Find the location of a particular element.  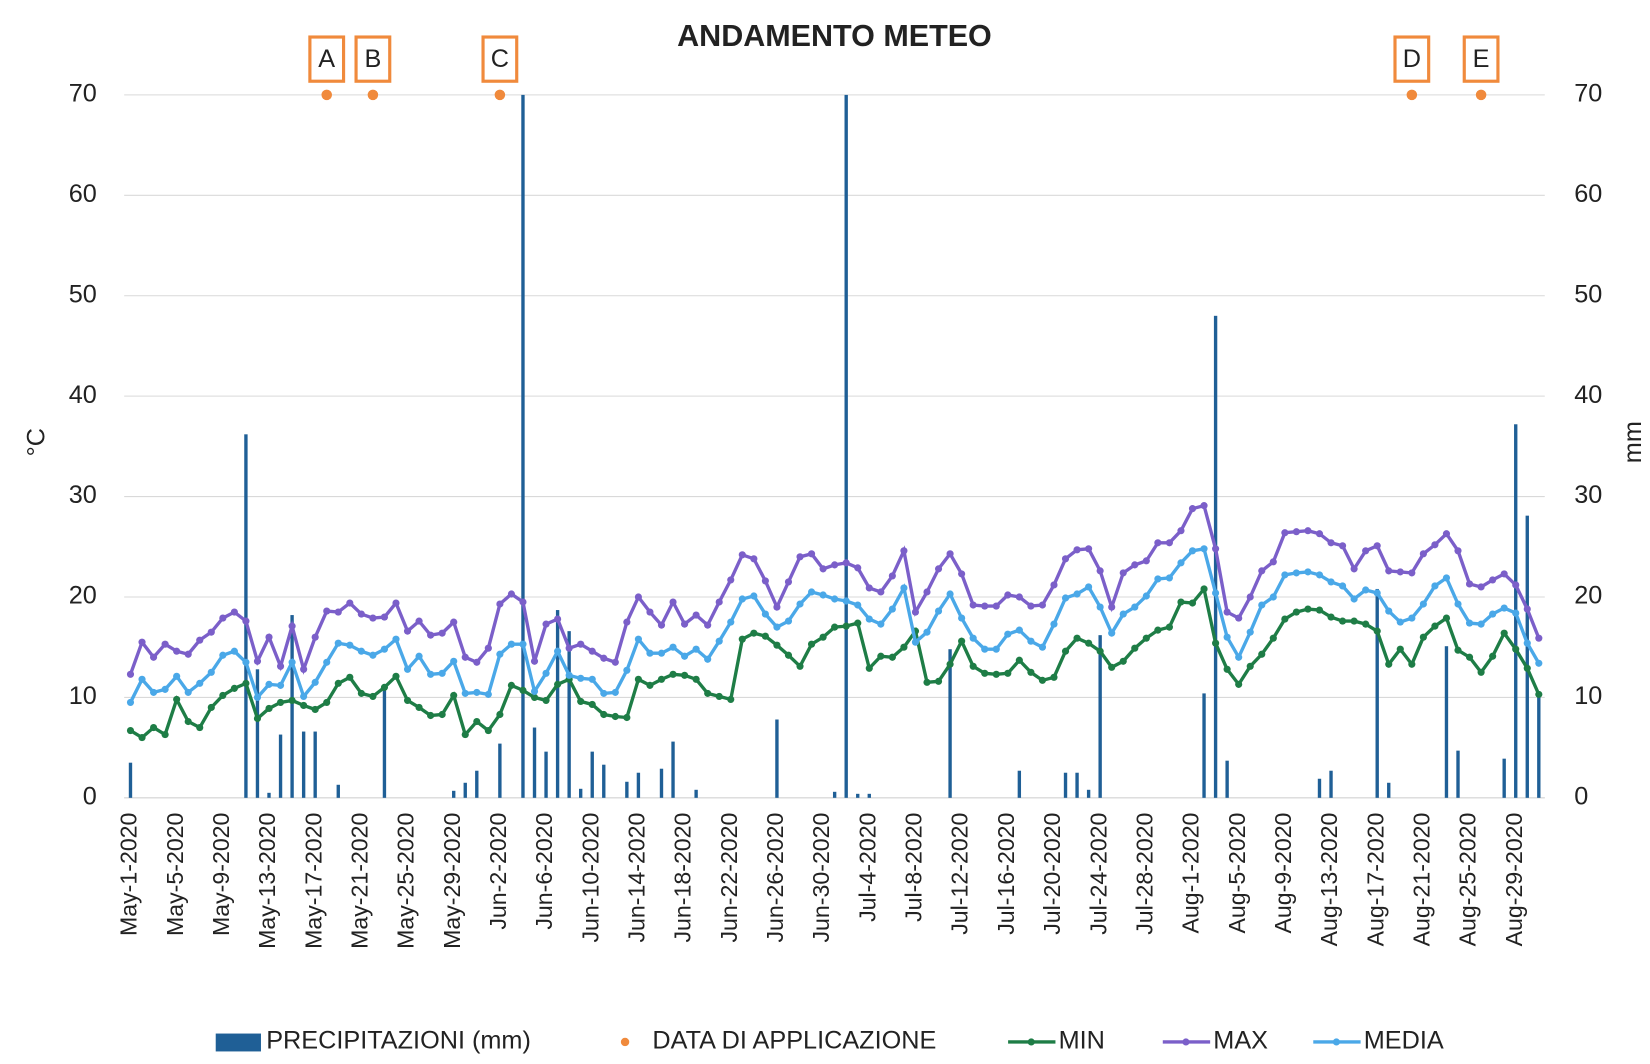

x-tick-label: Jul-4-2020 is located at coordinates (867, 867).